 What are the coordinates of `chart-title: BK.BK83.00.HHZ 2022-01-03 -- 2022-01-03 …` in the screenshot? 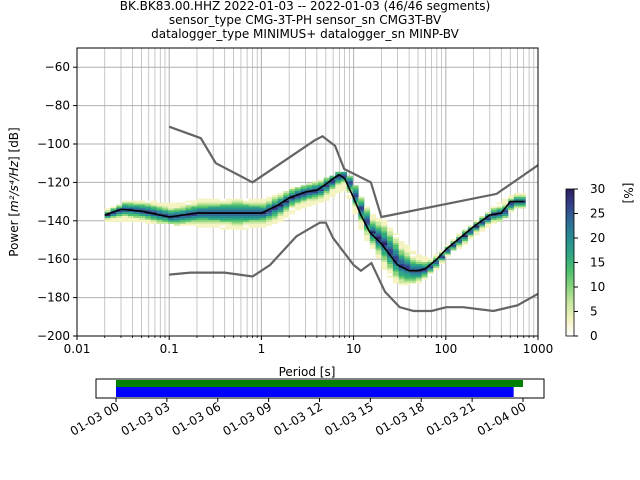 It's located at (305, 20).